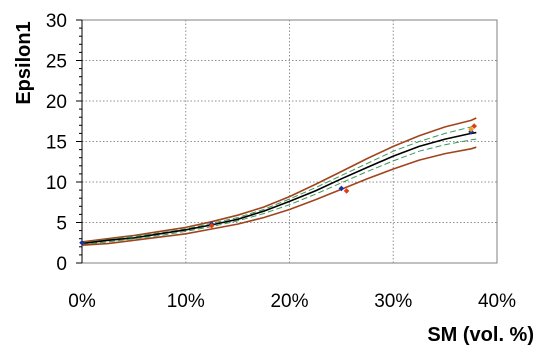  I want to click on y-axis-title: Epsilon1, so click(24, 62).